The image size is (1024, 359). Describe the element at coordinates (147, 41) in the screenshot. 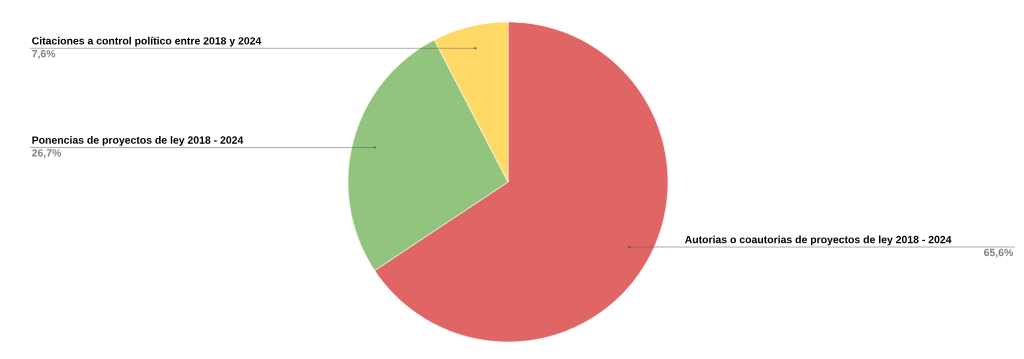

I see `slice-label: Citaciones a control político entre 2018 y 2024` at that location.